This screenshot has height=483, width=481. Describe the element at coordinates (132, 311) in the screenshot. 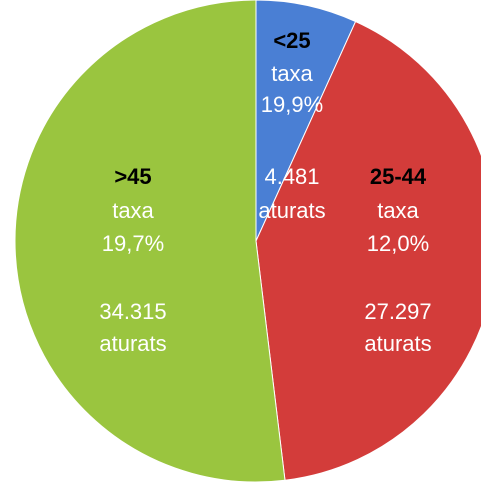

I see `value-label: 34.315` at that location.